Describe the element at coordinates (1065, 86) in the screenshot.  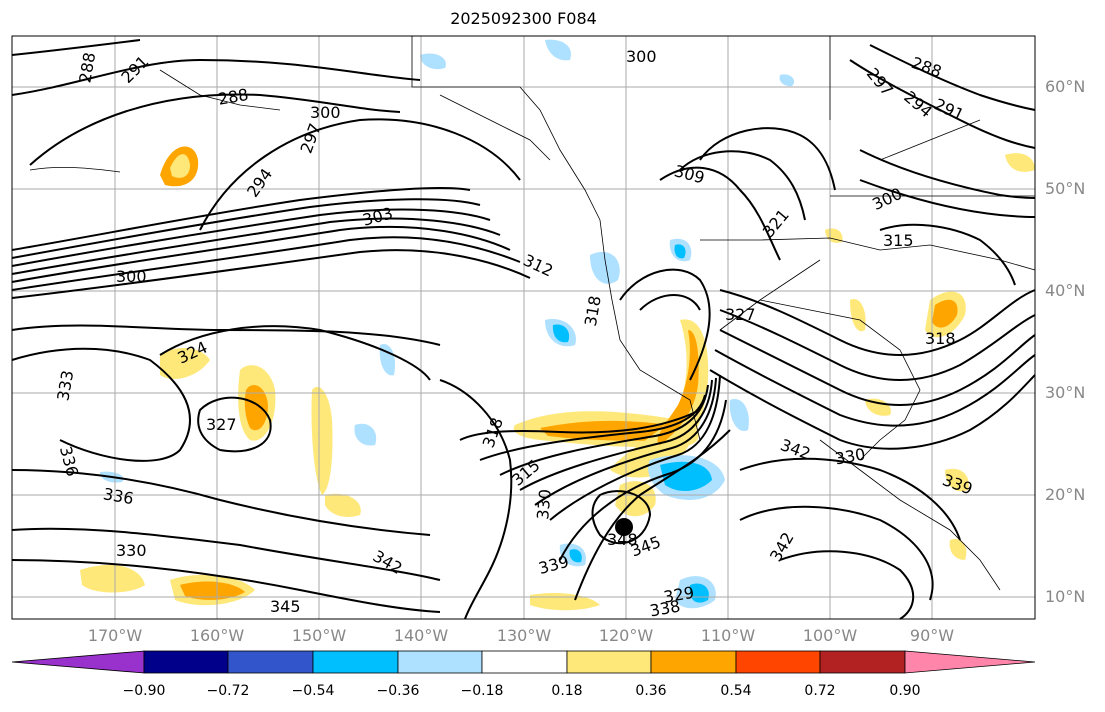
I see `lat-label-60: 60°N` at that location.